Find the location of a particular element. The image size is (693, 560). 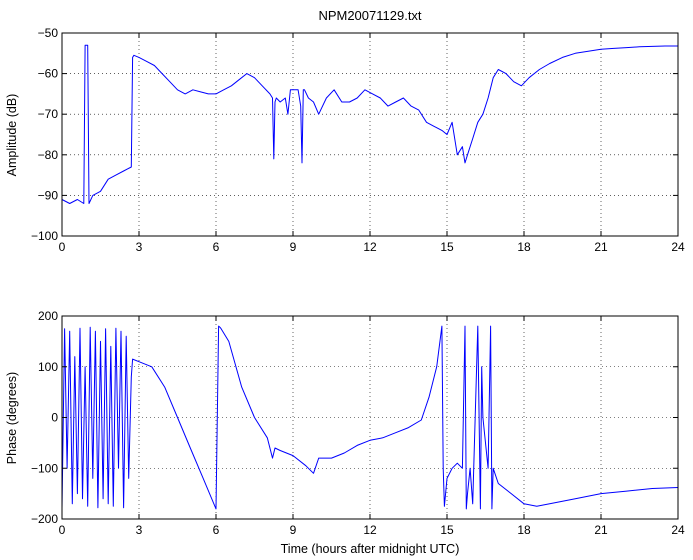

phase-ylabel: Phase (degrees) is located at coordinates (12, 418).